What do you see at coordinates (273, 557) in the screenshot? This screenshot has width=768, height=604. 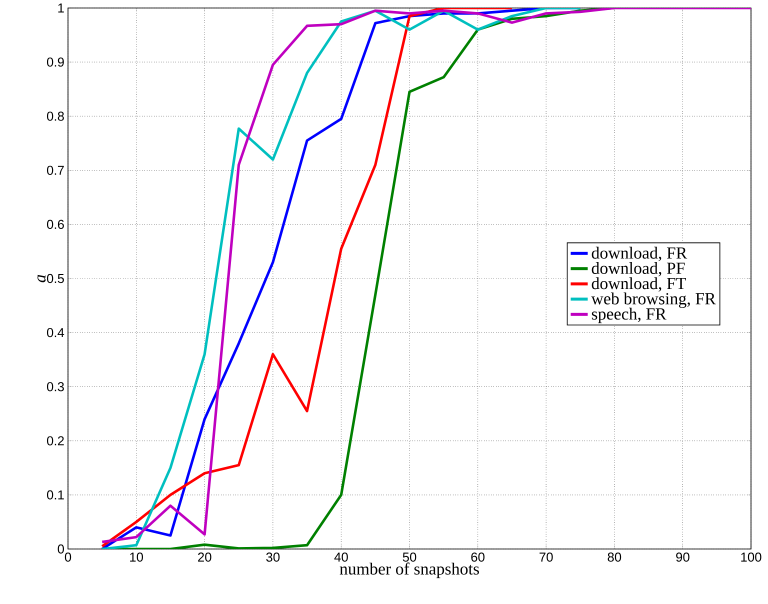 I see `x-tick-label: 30` at bounding box center [273, 557].